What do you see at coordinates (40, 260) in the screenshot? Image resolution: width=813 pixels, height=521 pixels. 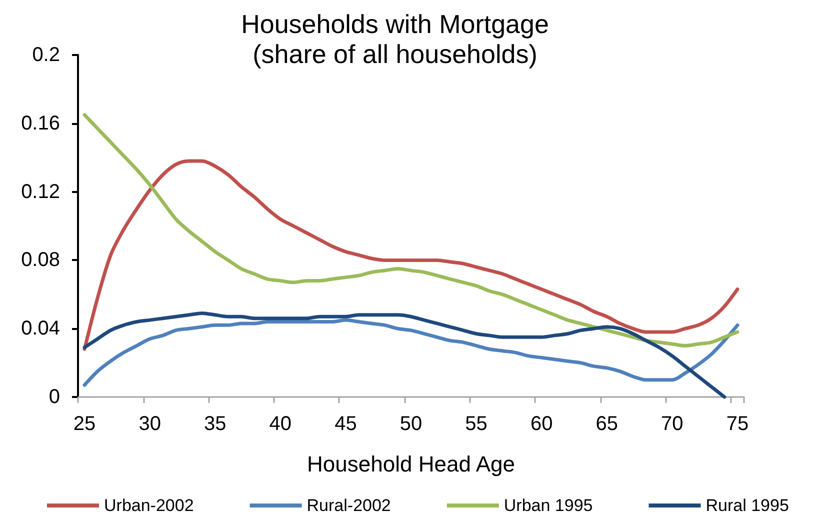 I see `y-tick-label: 0.08` at bounding box center [40, 260].